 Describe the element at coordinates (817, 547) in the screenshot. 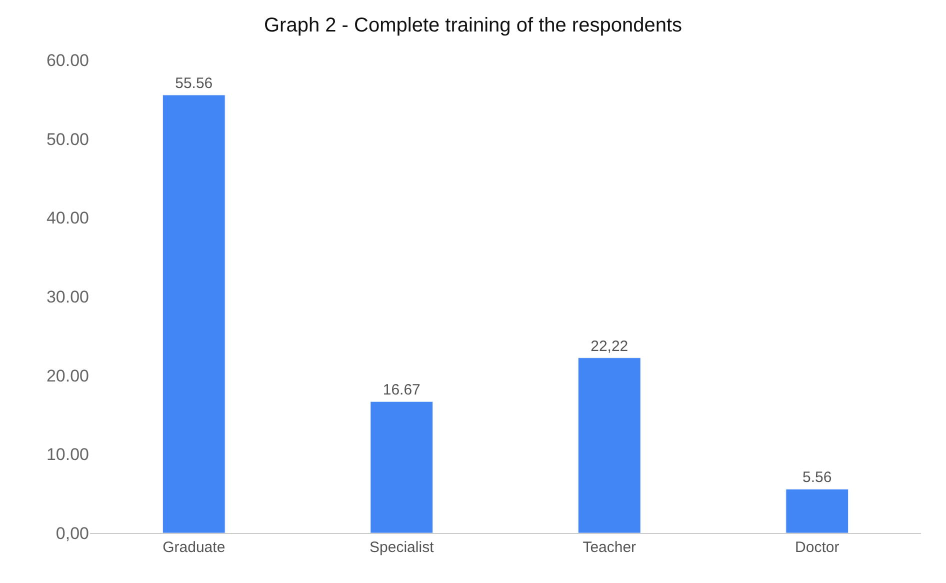

I see `x-tick-label: Doctor` at that location.